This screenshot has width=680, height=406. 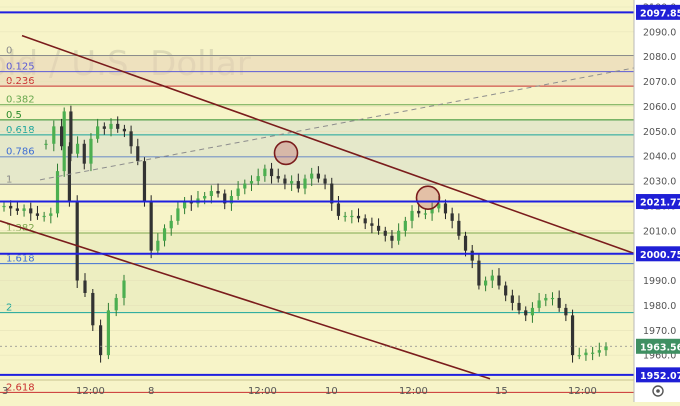 I want to click on time-axis: 3 12:00 8 12:00 10 12:00 15 12:00, so click(x=317, y=388).